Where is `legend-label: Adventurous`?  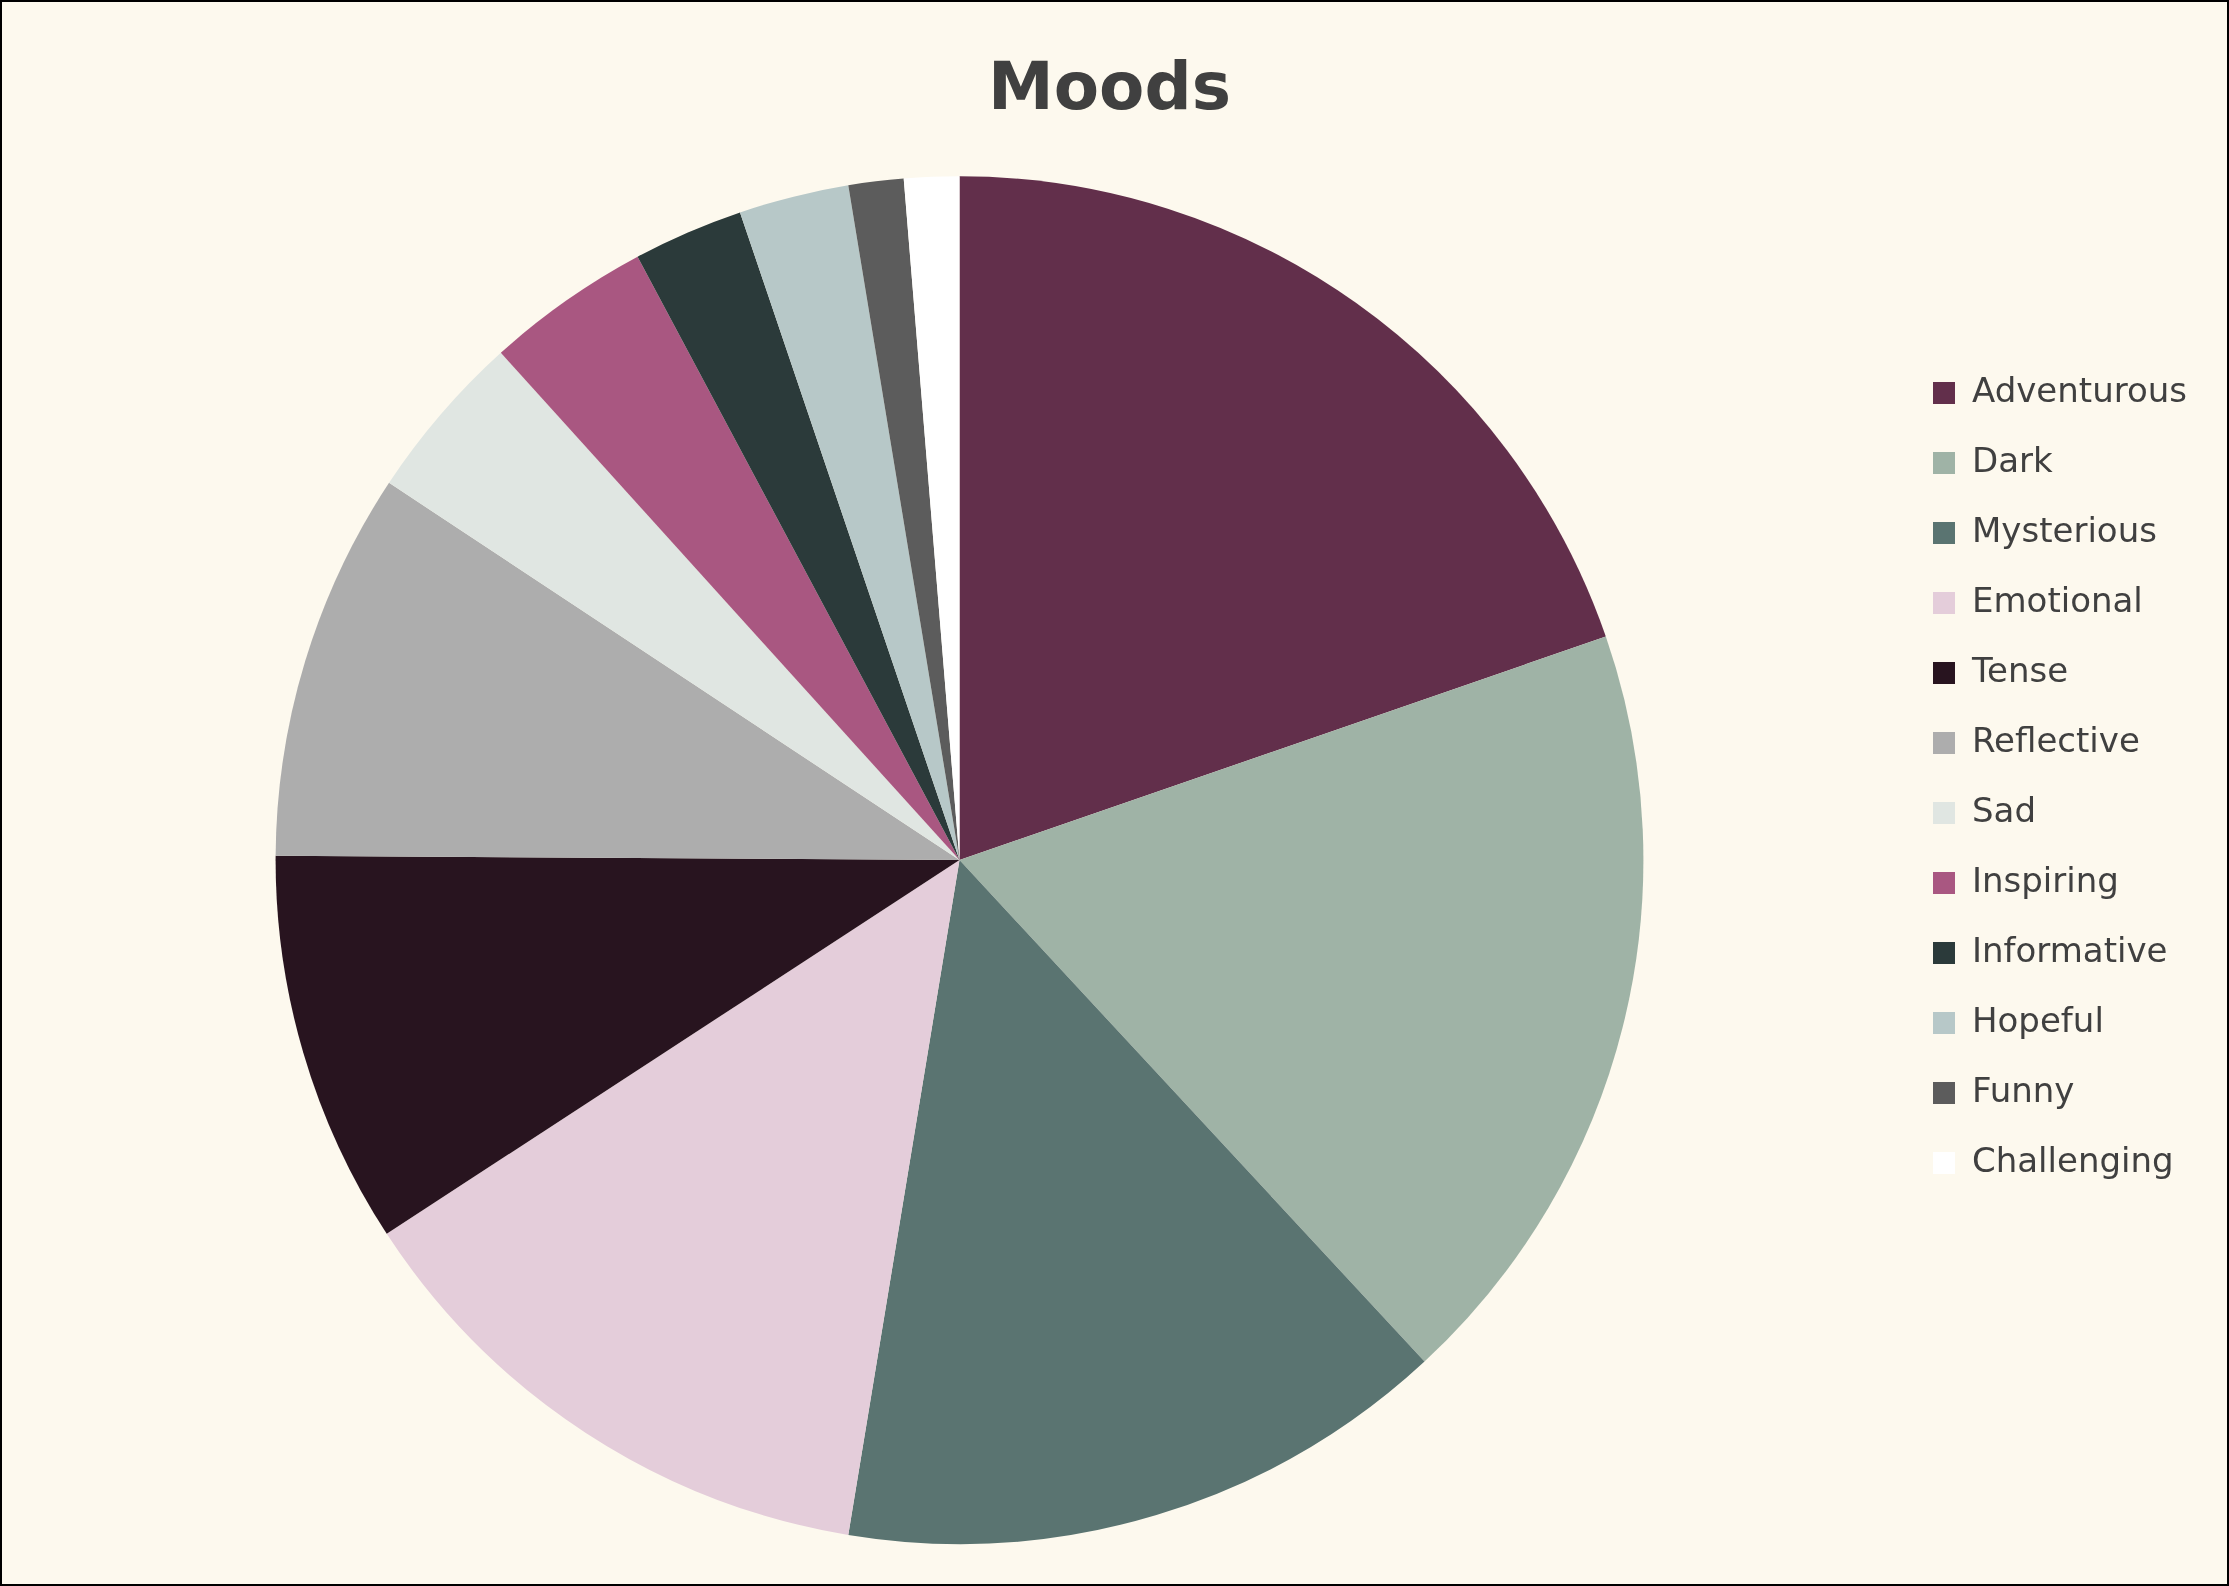
legend-label: Adventurous is located at coordinates (2079, 389).